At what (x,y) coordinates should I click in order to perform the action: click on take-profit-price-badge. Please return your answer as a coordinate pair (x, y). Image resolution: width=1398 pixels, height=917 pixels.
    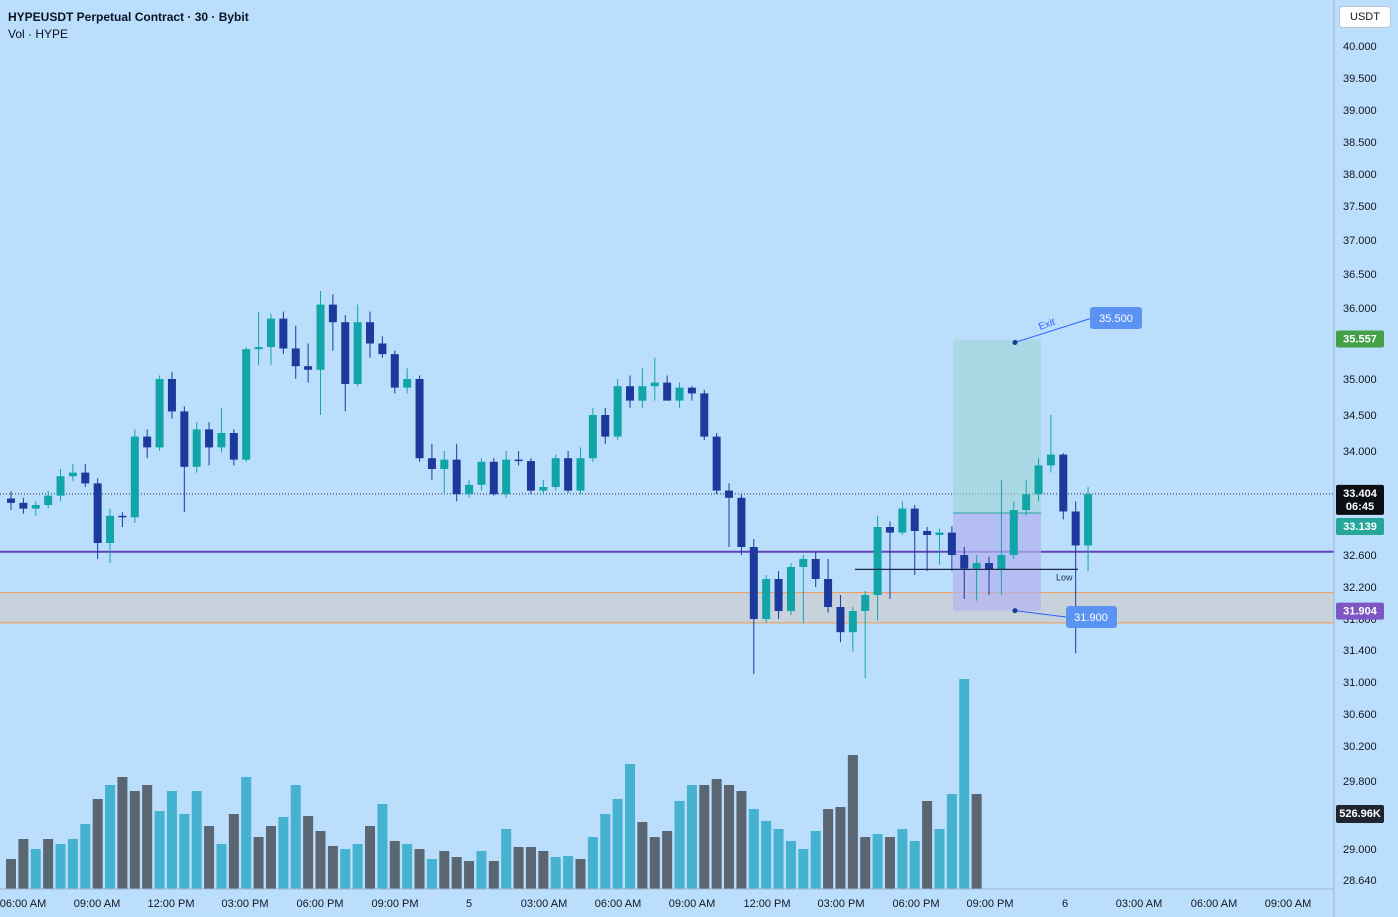
    Looking at the image, I should click on (1360, 339).